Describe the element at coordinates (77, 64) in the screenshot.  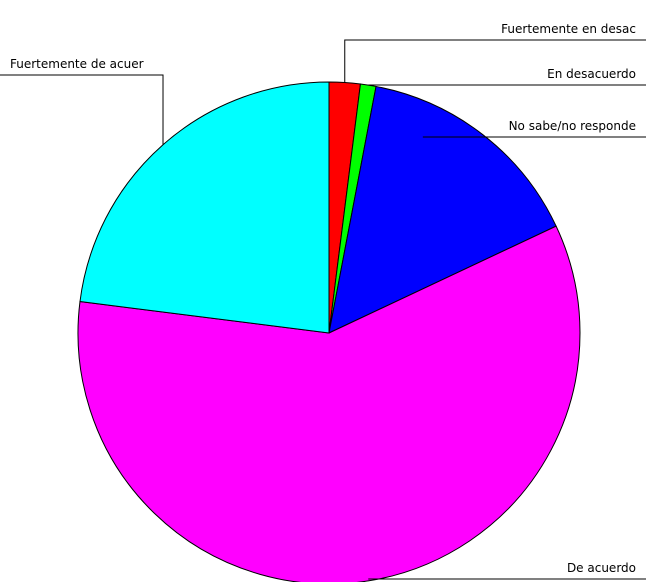
I see `slice-label: Fuertemente de acuer` at that location.